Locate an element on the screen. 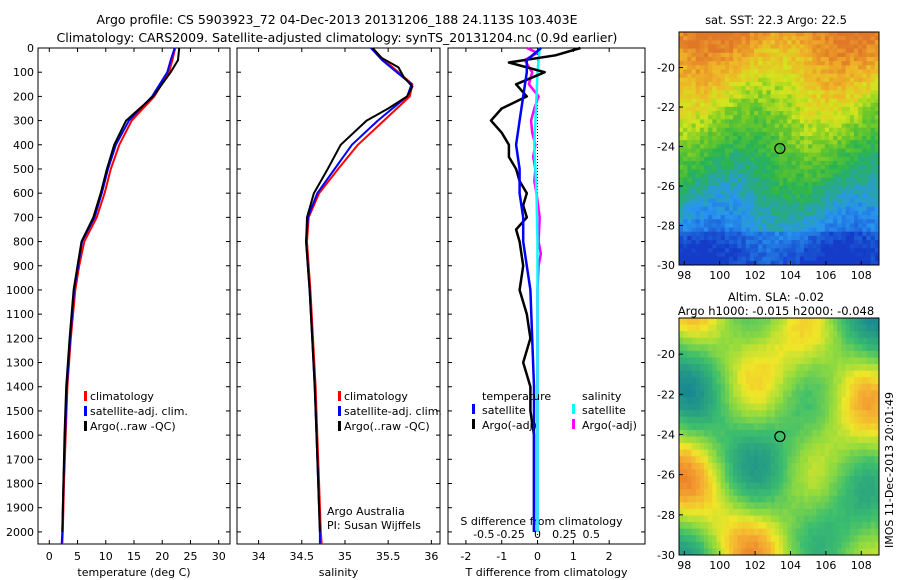 Image resolution: width=900 pixels, height=580 pixels. legend-swatch is located at coordinates (473, 409).